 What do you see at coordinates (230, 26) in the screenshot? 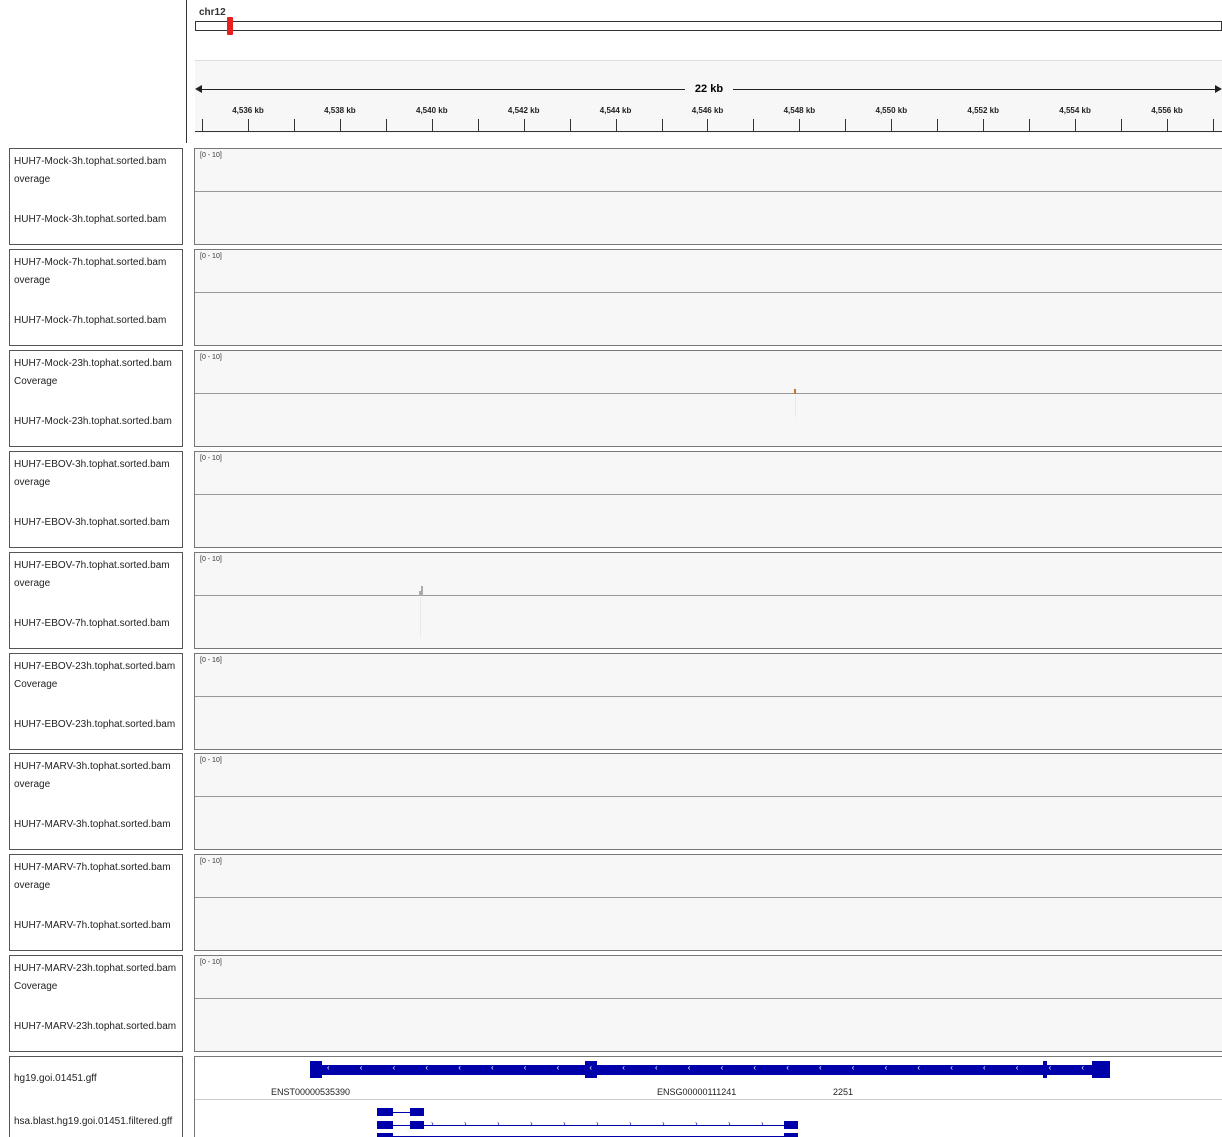
I see `ideogram-current-region-marker` at bounding box center [230, 26].